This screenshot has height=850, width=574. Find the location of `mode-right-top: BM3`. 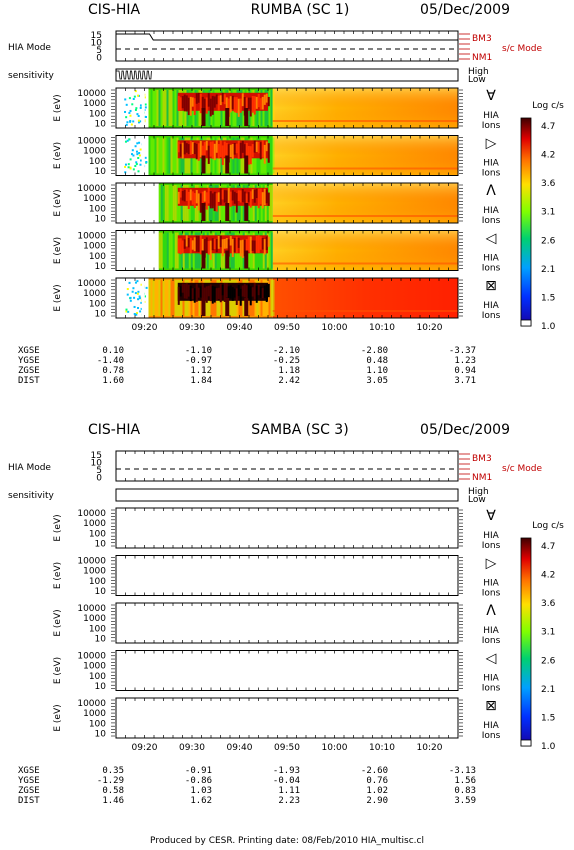

mode-right-top: BM3 is located at coordinates (482, 39).